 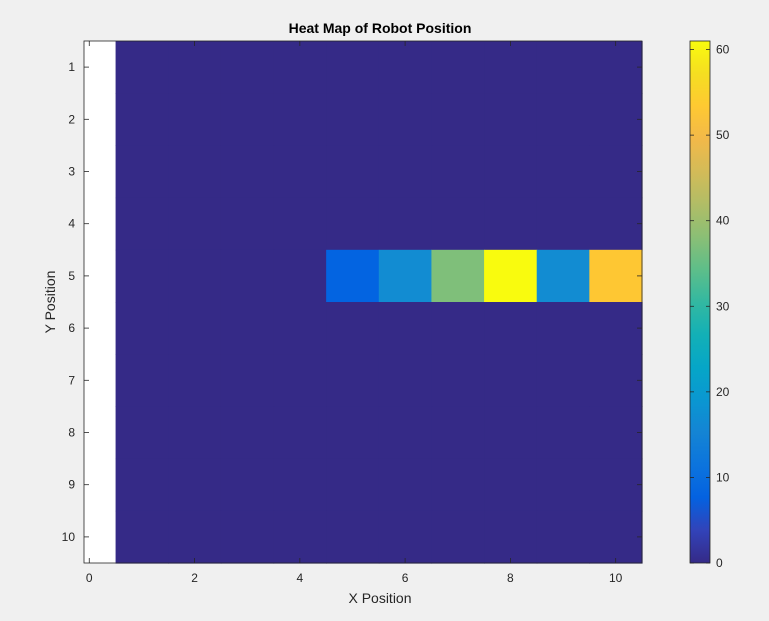 What do you see at coordinates (71, 380) in the screenshot?
I see `y-tick-label: 7` at bounding box center [71, 380].